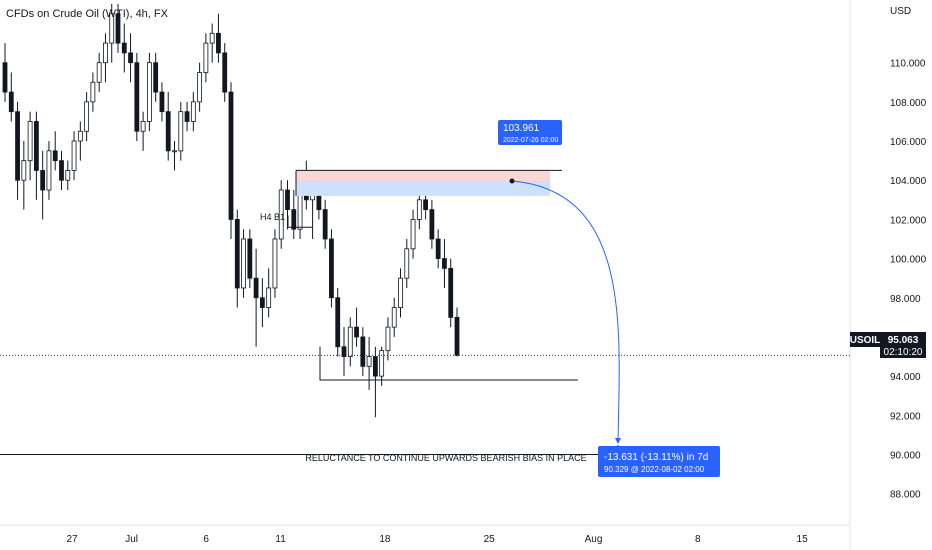 The height and width of the screenshot is (550, 932). I want to click on resistance-zone-upper, so click(423, 175).